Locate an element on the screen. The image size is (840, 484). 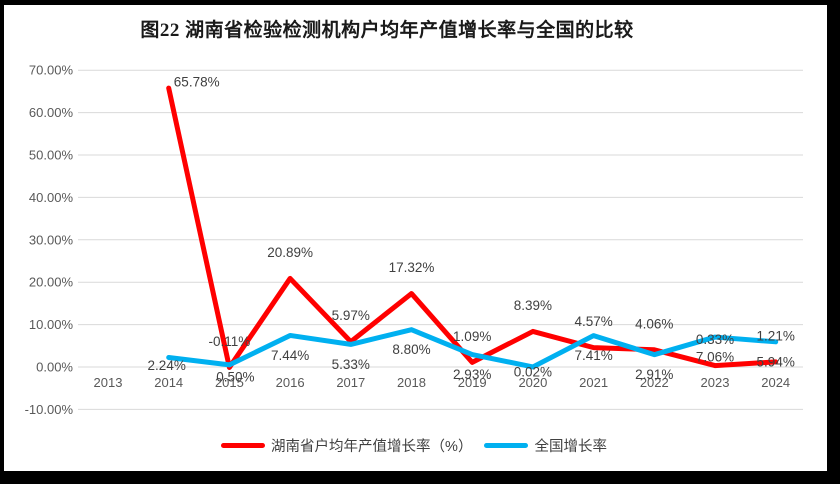
data-label: 4.57% is located at coordinates (593, 321).